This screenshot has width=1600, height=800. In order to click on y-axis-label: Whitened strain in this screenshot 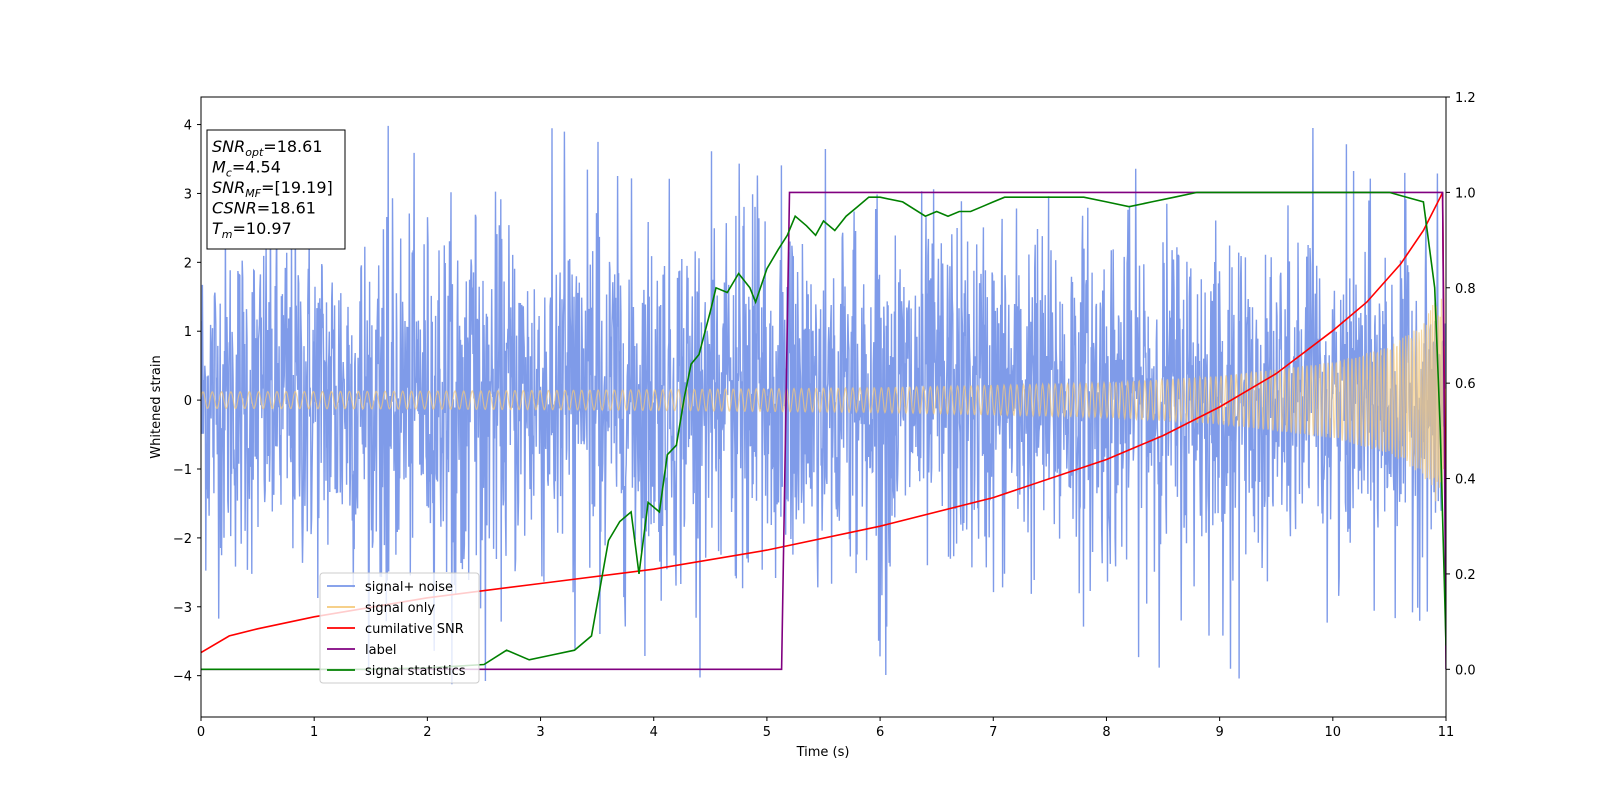, I will do `click(156, 406)`.